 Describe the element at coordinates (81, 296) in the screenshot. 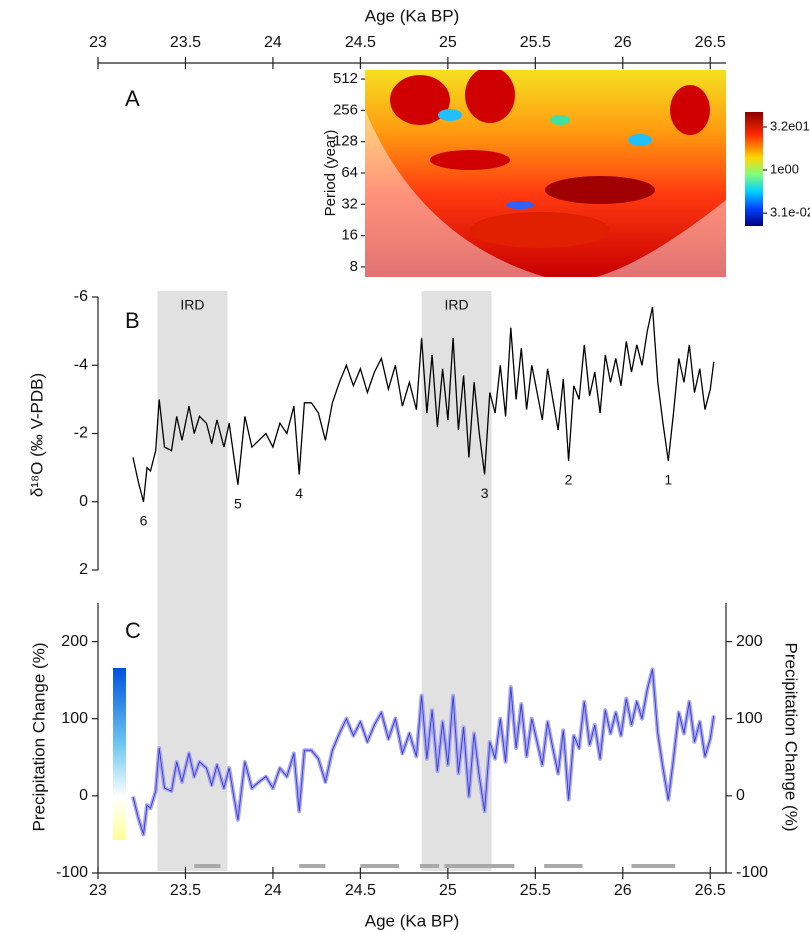

I see `y-tick-label: -6` at that location.